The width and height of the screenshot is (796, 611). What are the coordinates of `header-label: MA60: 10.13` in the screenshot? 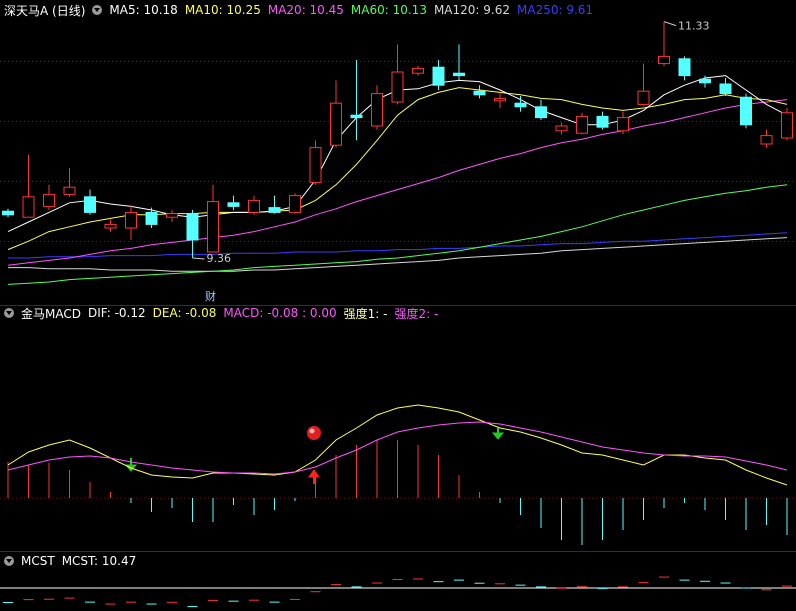 It's located at (388, 10).